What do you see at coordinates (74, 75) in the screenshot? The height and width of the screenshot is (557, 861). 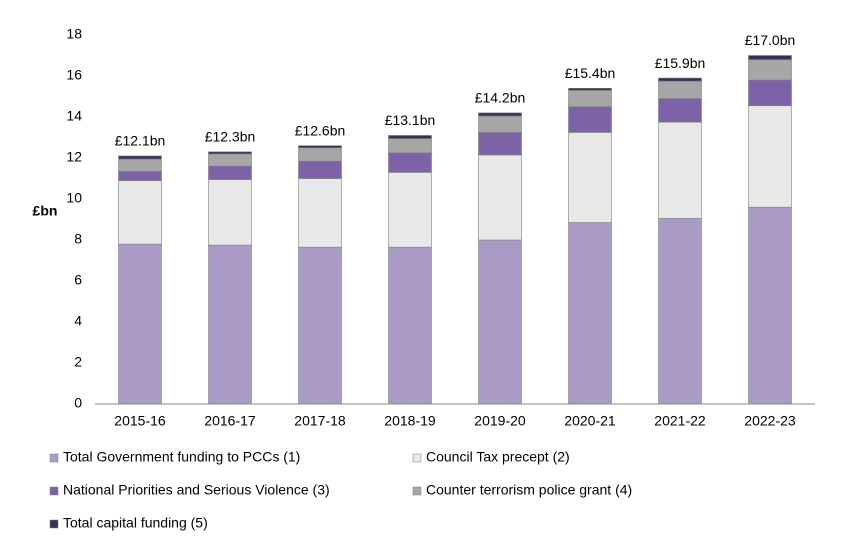 I see `y-tick-label: 16` at bounding box center [74, 75].